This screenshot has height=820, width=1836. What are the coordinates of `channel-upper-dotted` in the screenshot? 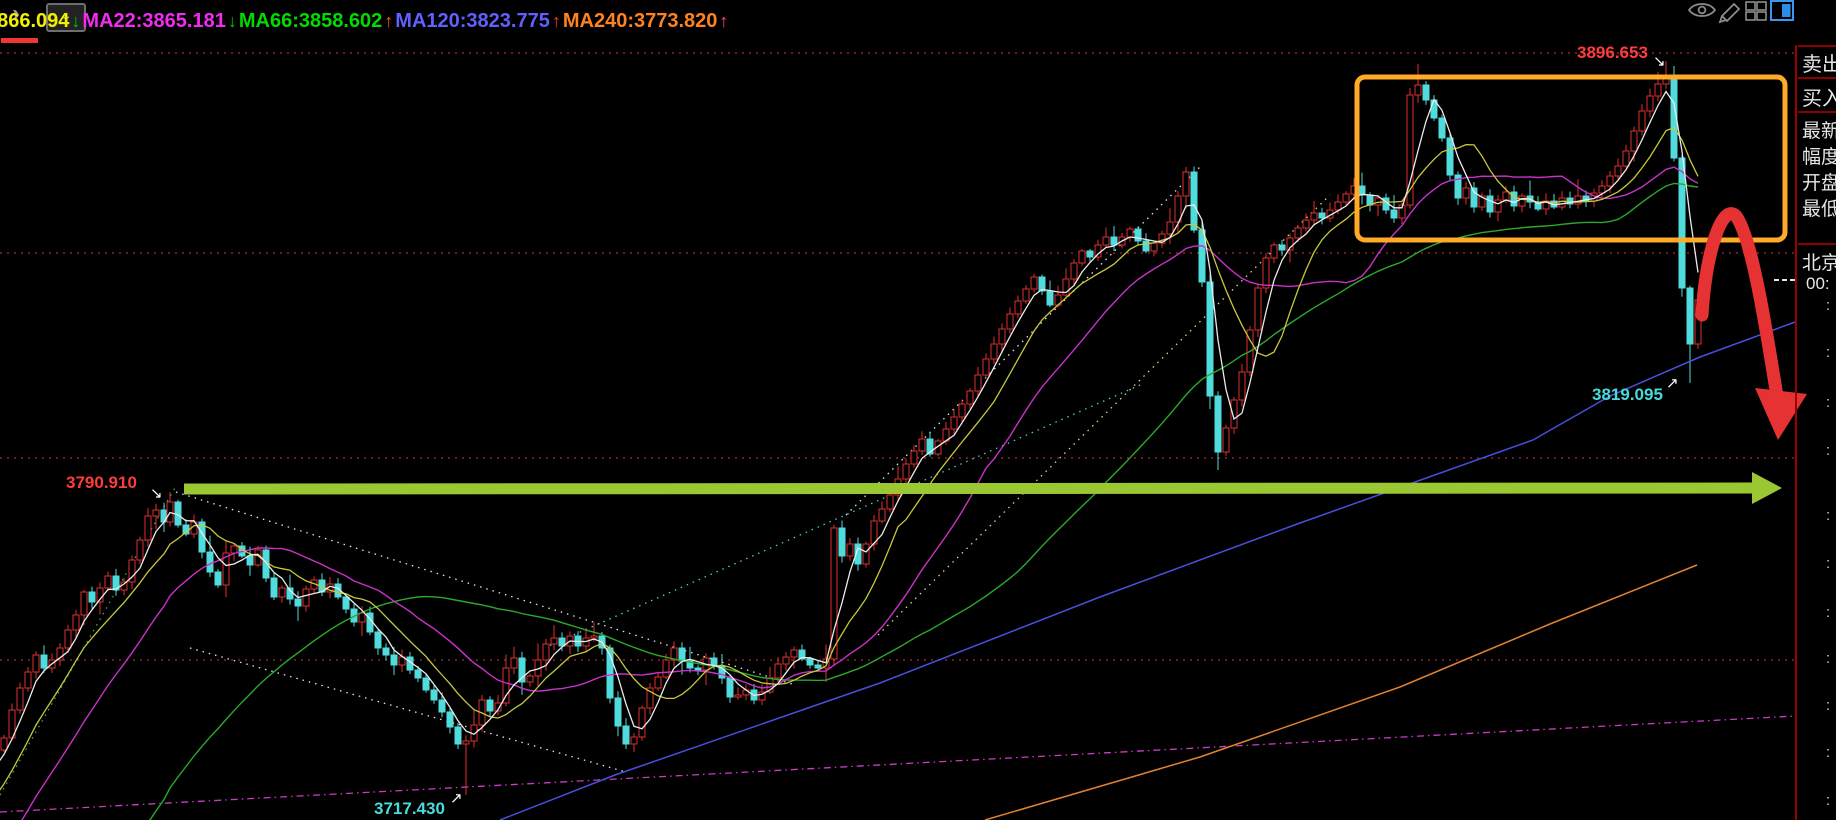 It's located at (1024, 340).